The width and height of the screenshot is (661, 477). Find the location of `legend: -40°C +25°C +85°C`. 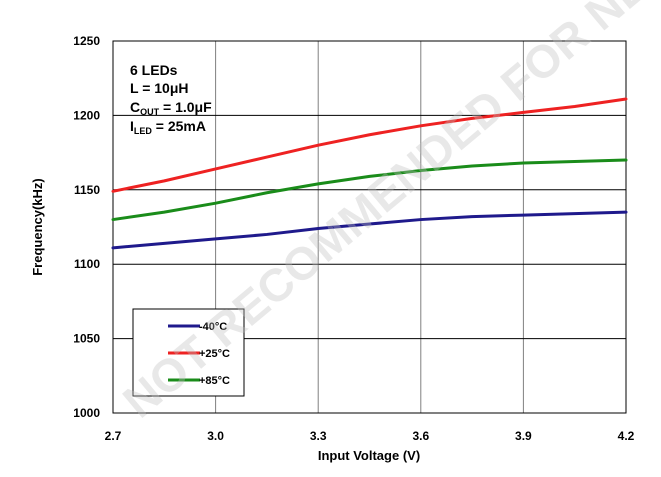

legend: -40°C +25°C +85°C is located at coordinates (188, 352).